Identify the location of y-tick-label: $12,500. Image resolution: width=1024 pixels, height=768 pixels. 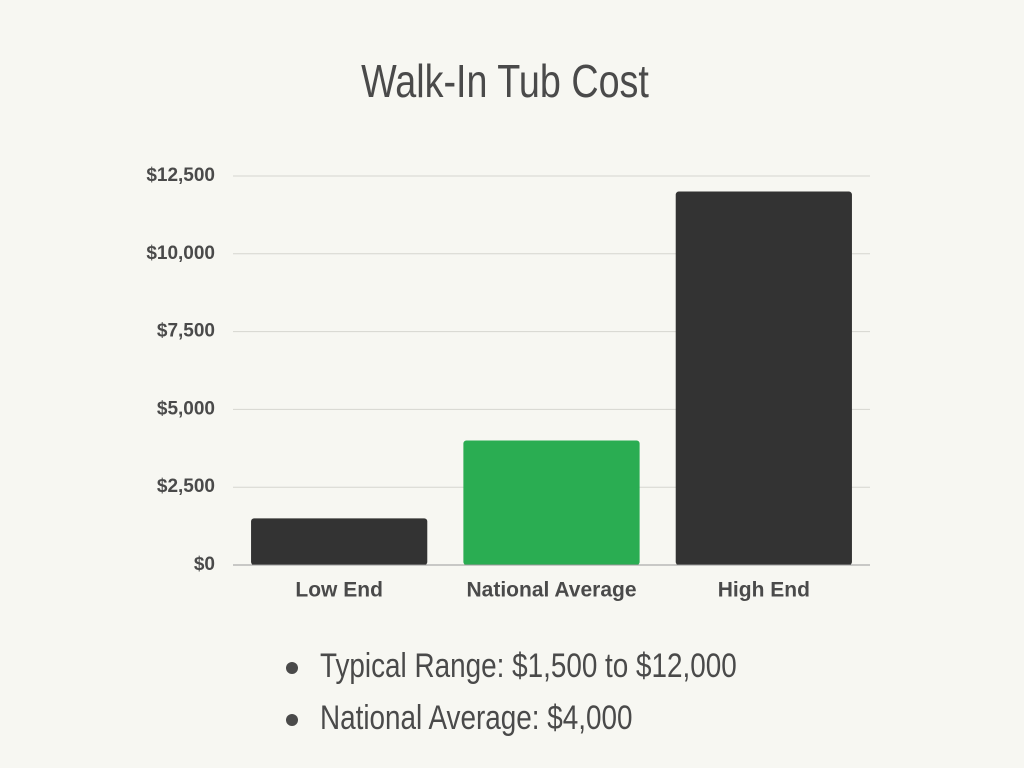
(180, 175).